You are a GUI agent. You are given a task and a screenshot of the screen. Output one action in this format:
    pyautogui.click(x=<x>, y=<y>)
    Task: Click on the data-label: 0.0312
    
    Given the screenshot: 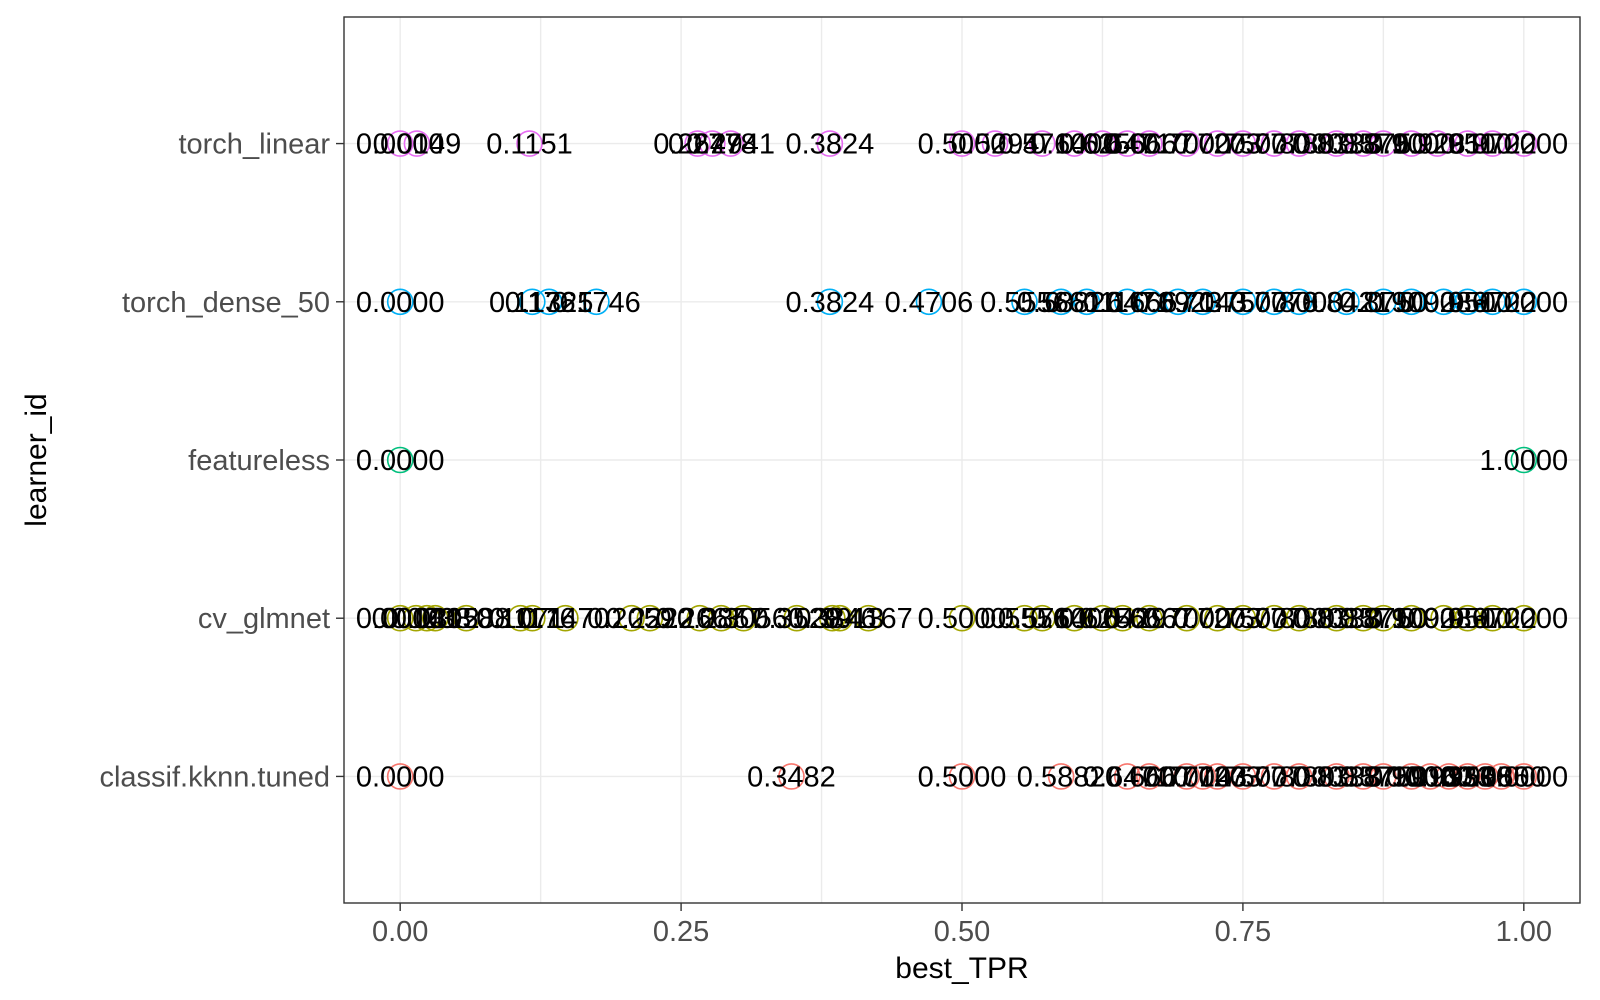 What is the action you would take?
    pyautogui.click(x=435, y=619)
    